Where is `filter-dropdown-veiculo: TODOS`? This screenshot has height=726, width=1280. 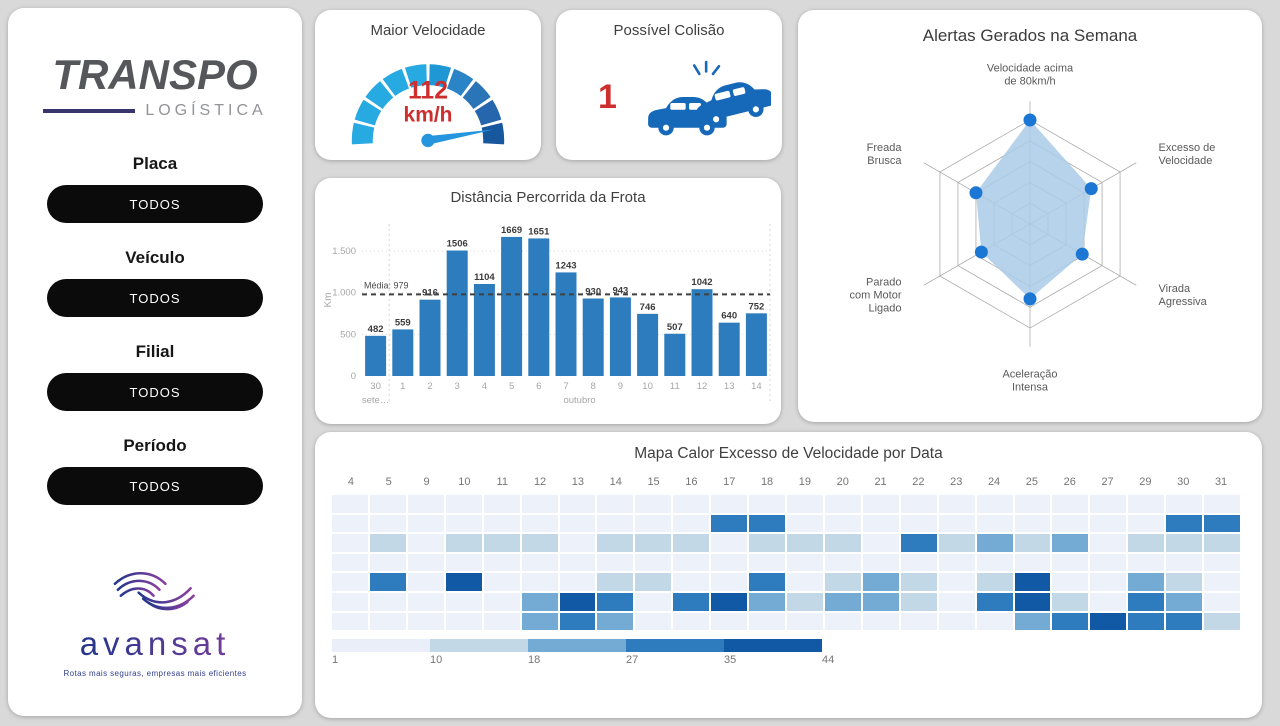 filter-dropdown-veiculo: TODOS is located at coordinates (155, 298).